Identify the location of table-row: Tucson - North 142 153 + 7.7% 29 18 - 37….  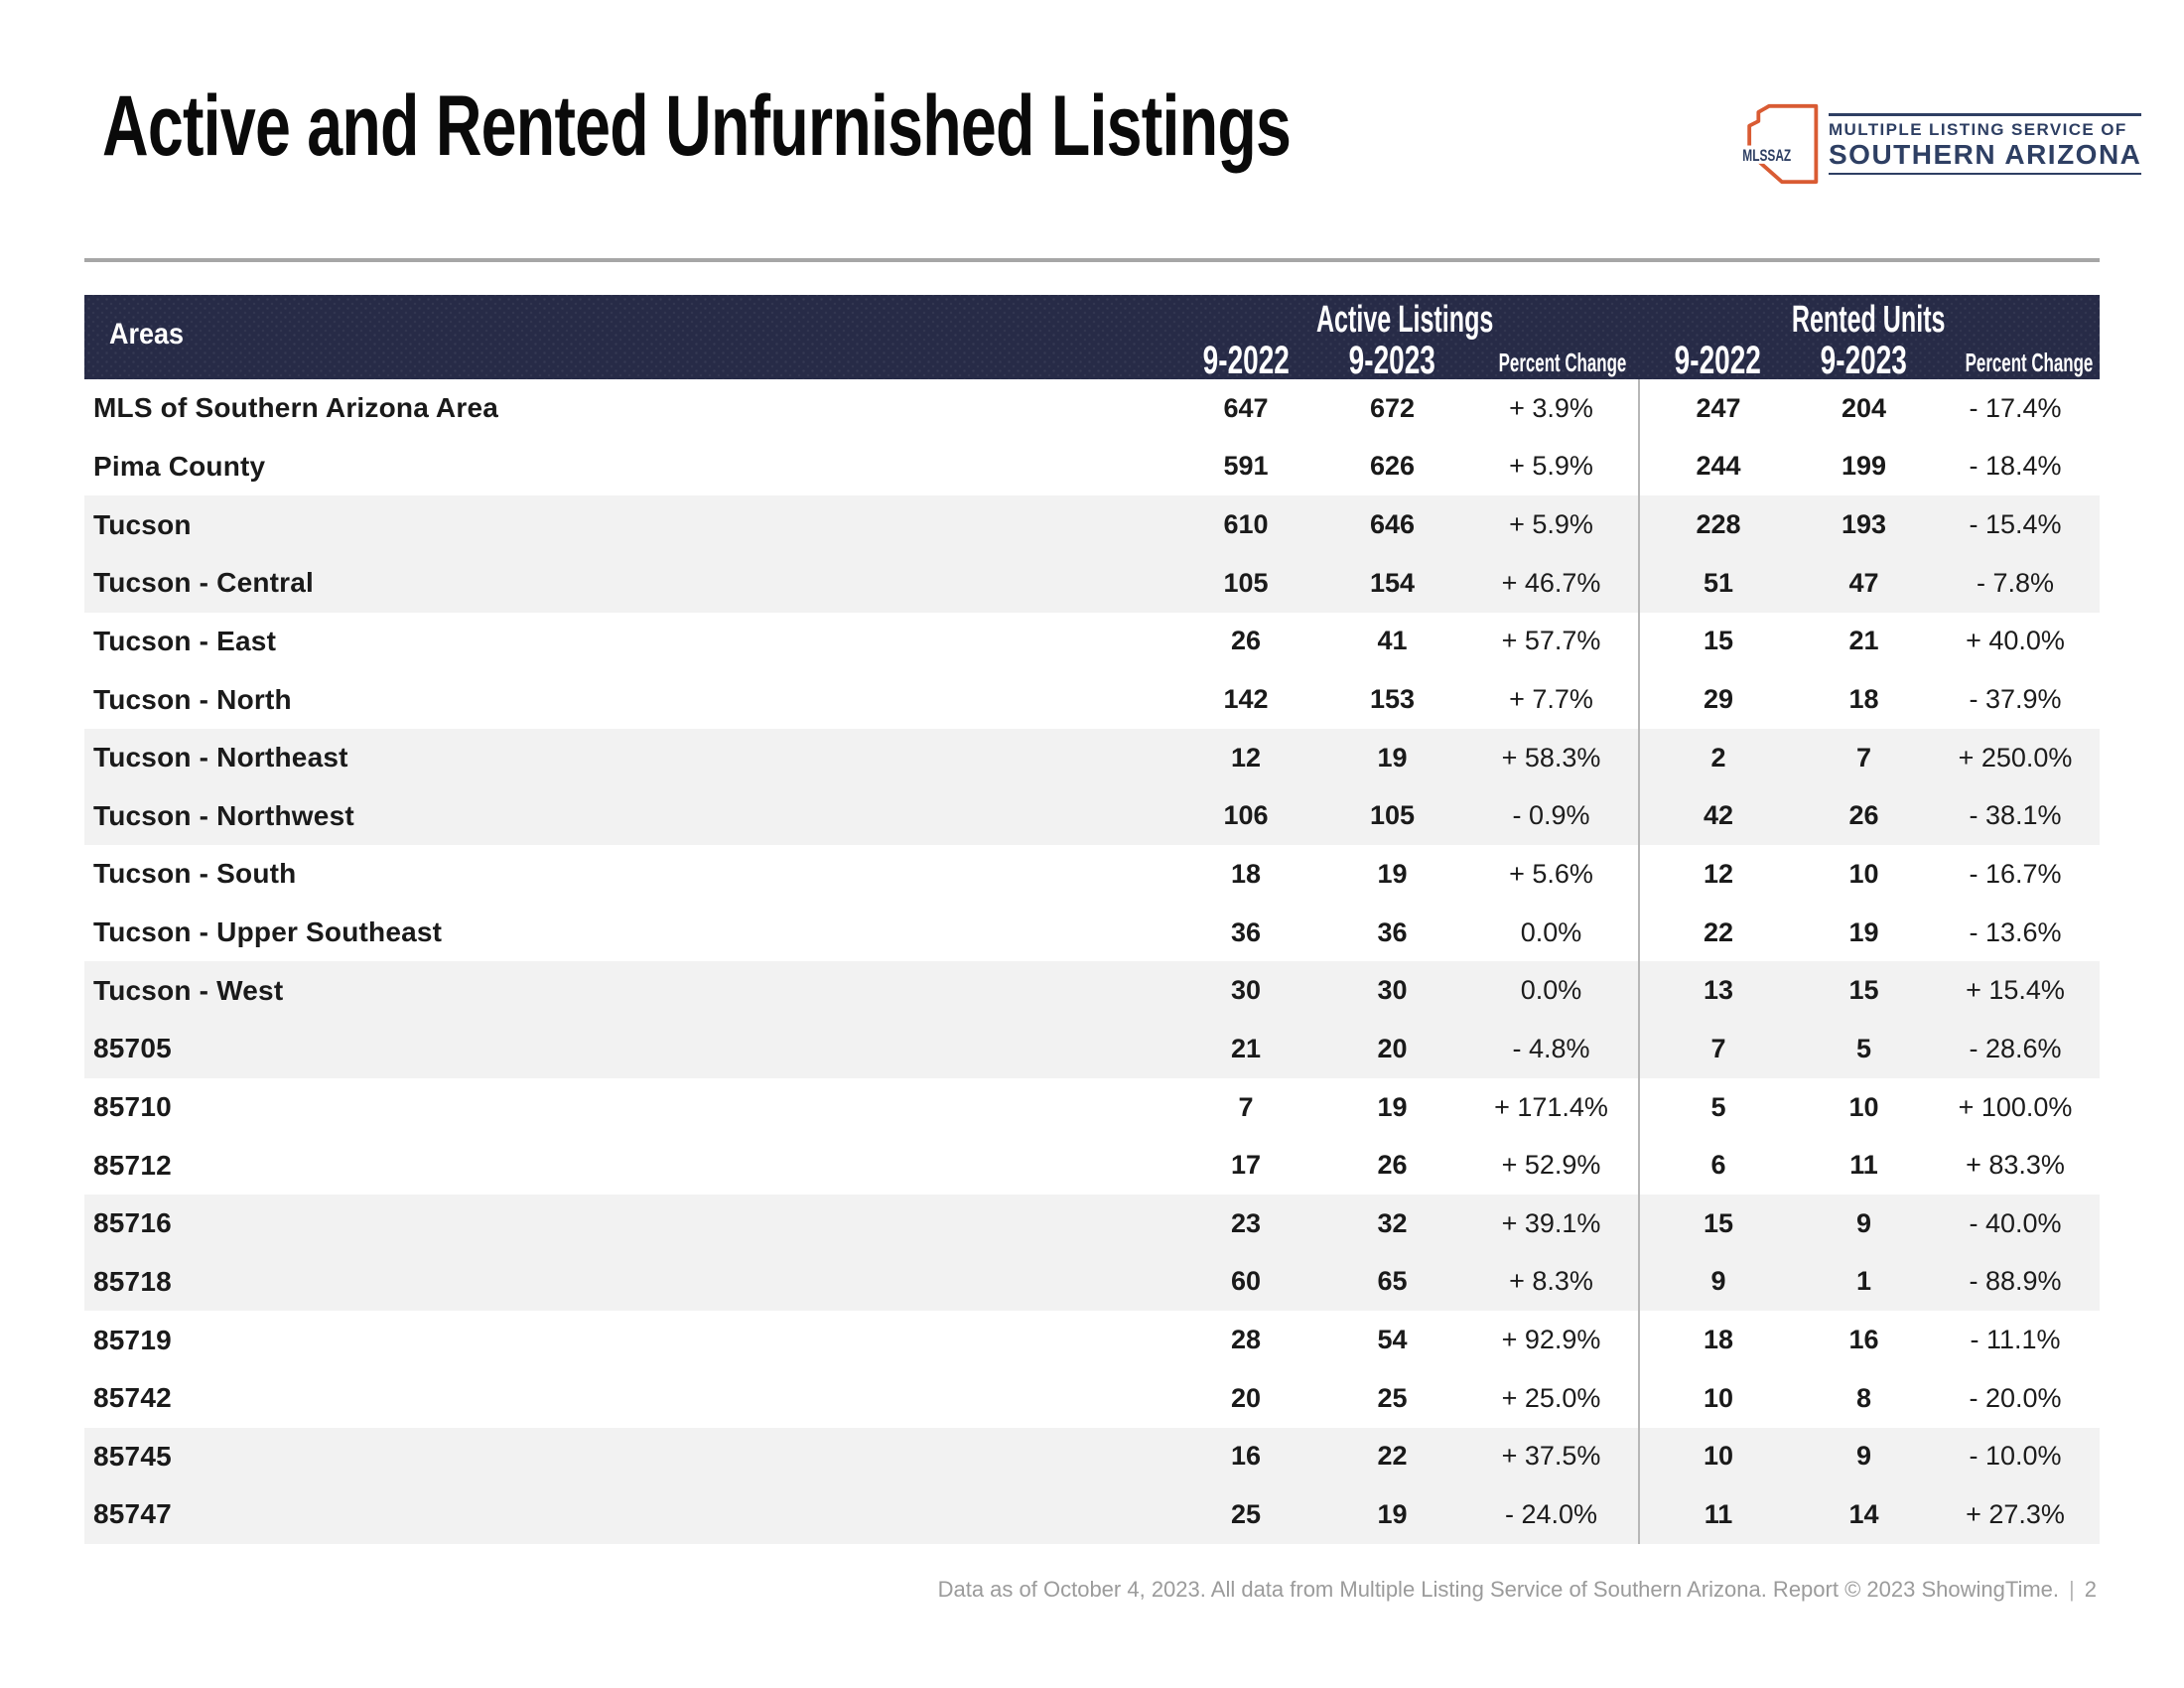
(1092, 699).